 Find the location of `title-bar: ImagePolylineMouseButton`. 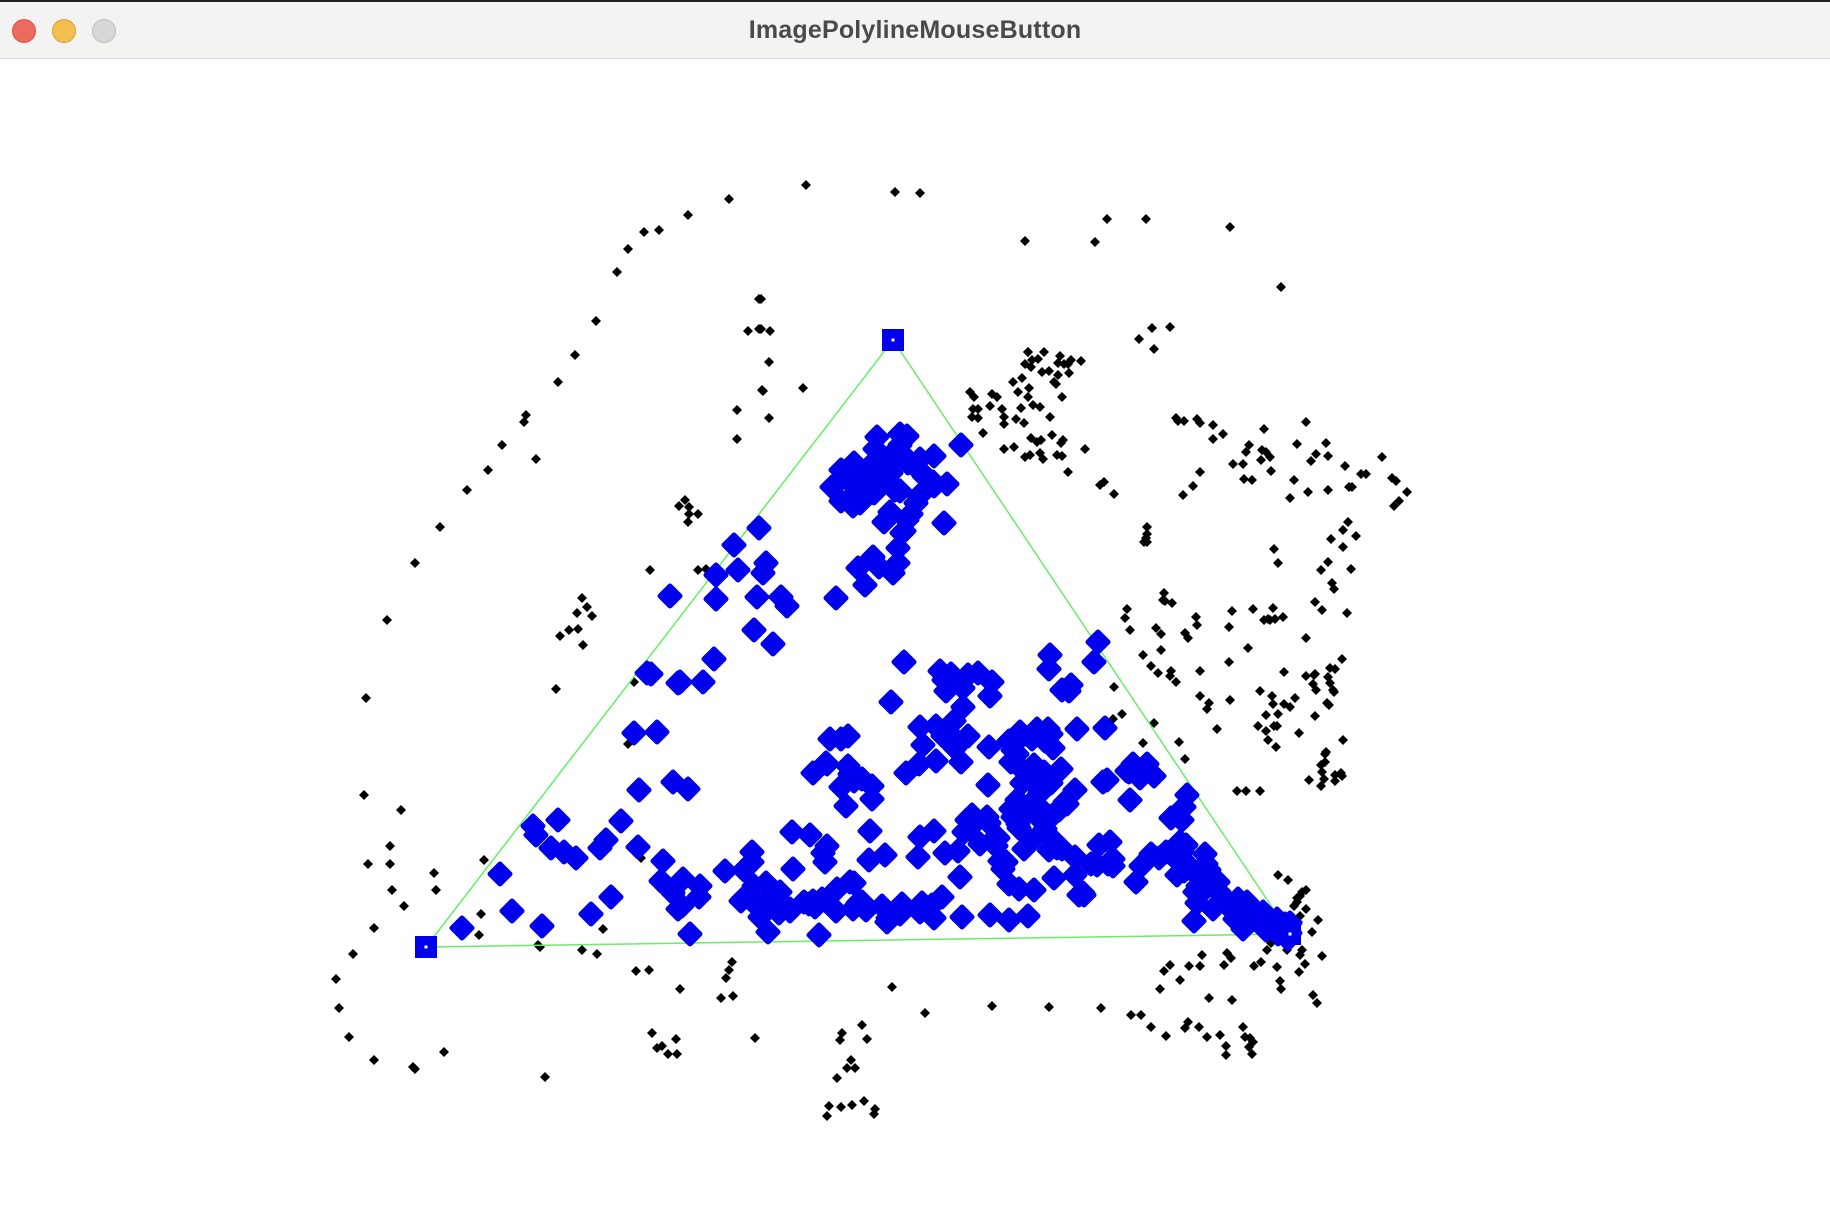

title-bar: ImagePolylineMouseButton is located at coordinates (915, 30).